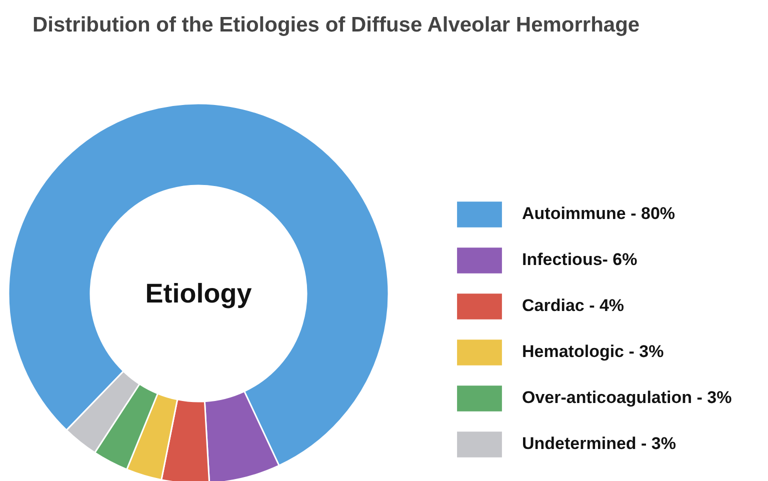 The image size is (768, 481). I want to click on text: Etiology, so click(198, 293).